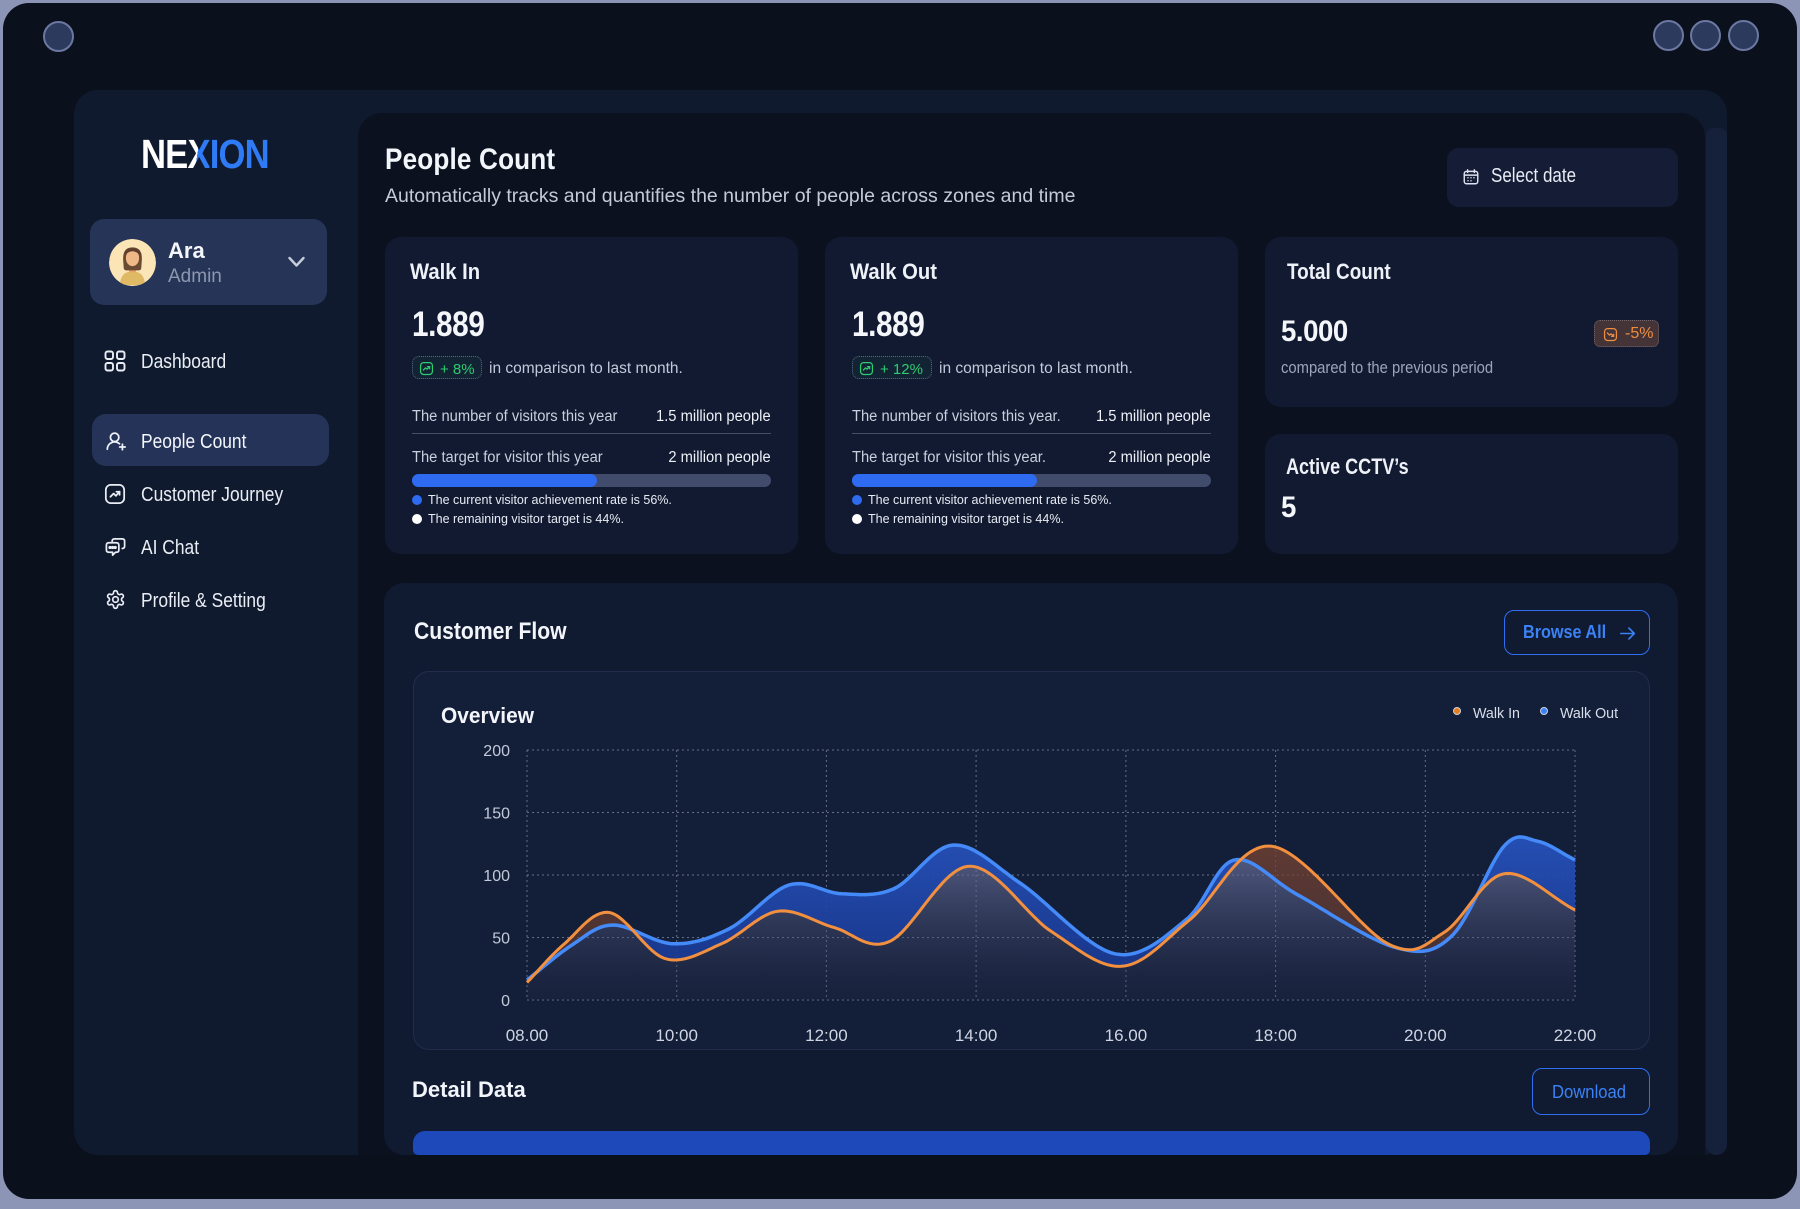 Image resolution: width=1800 pixels, height=1209 pixels. What do you see at coordinates (496, 814) in the screenshot?
I see `svg-text: 150` at bounding box center [496, 814].